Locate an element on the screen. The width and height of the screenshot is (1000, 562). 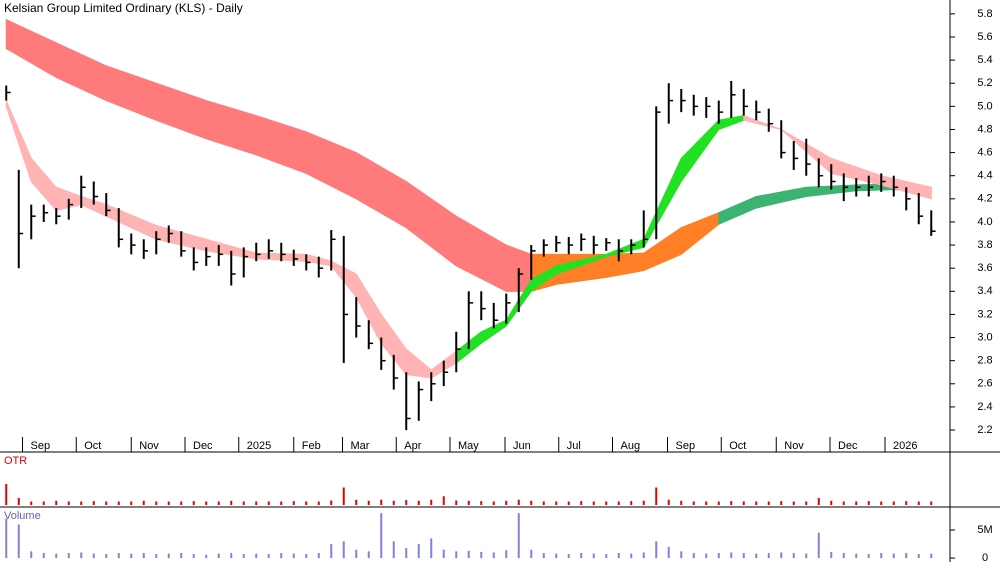
x-tick-label: Jun is located at coordinates (522, 446).